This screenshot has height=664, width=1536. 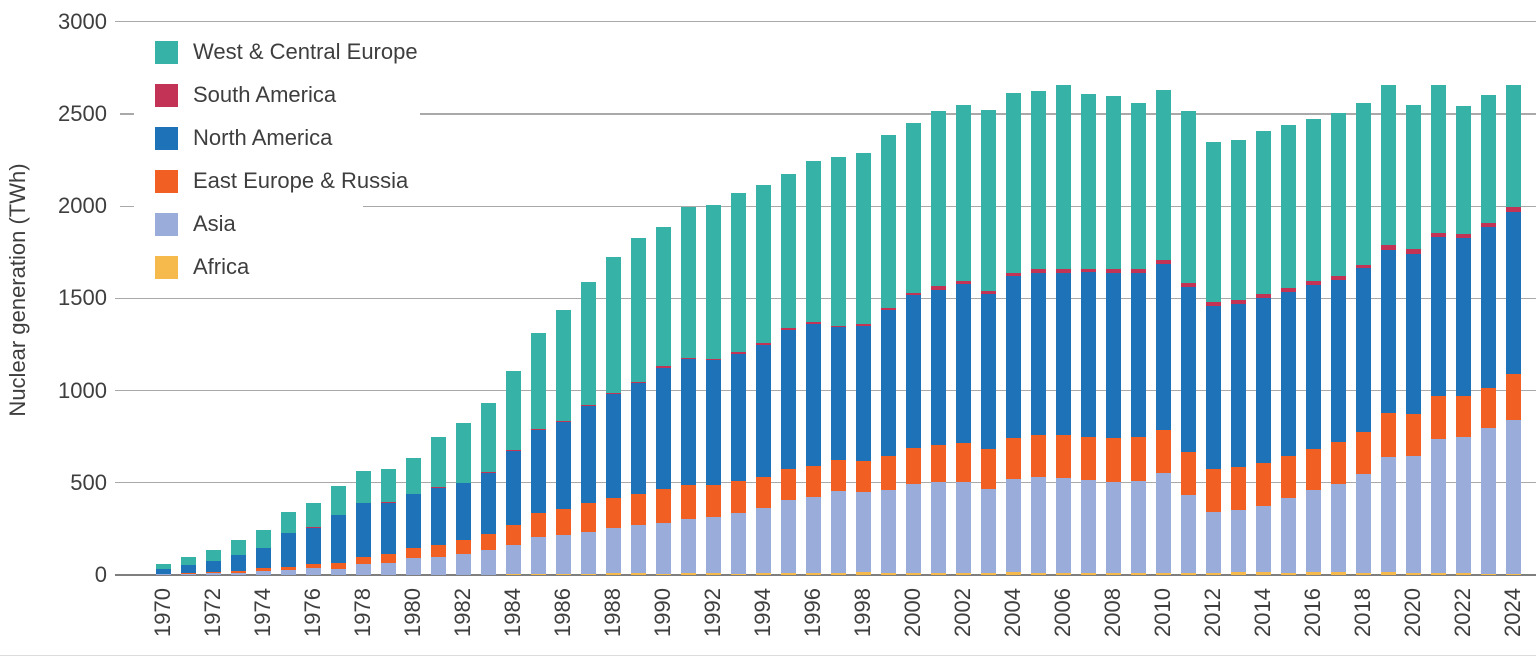 I want to click on bar-segment-1998-west-central-europe, so click(x=863, y=238).